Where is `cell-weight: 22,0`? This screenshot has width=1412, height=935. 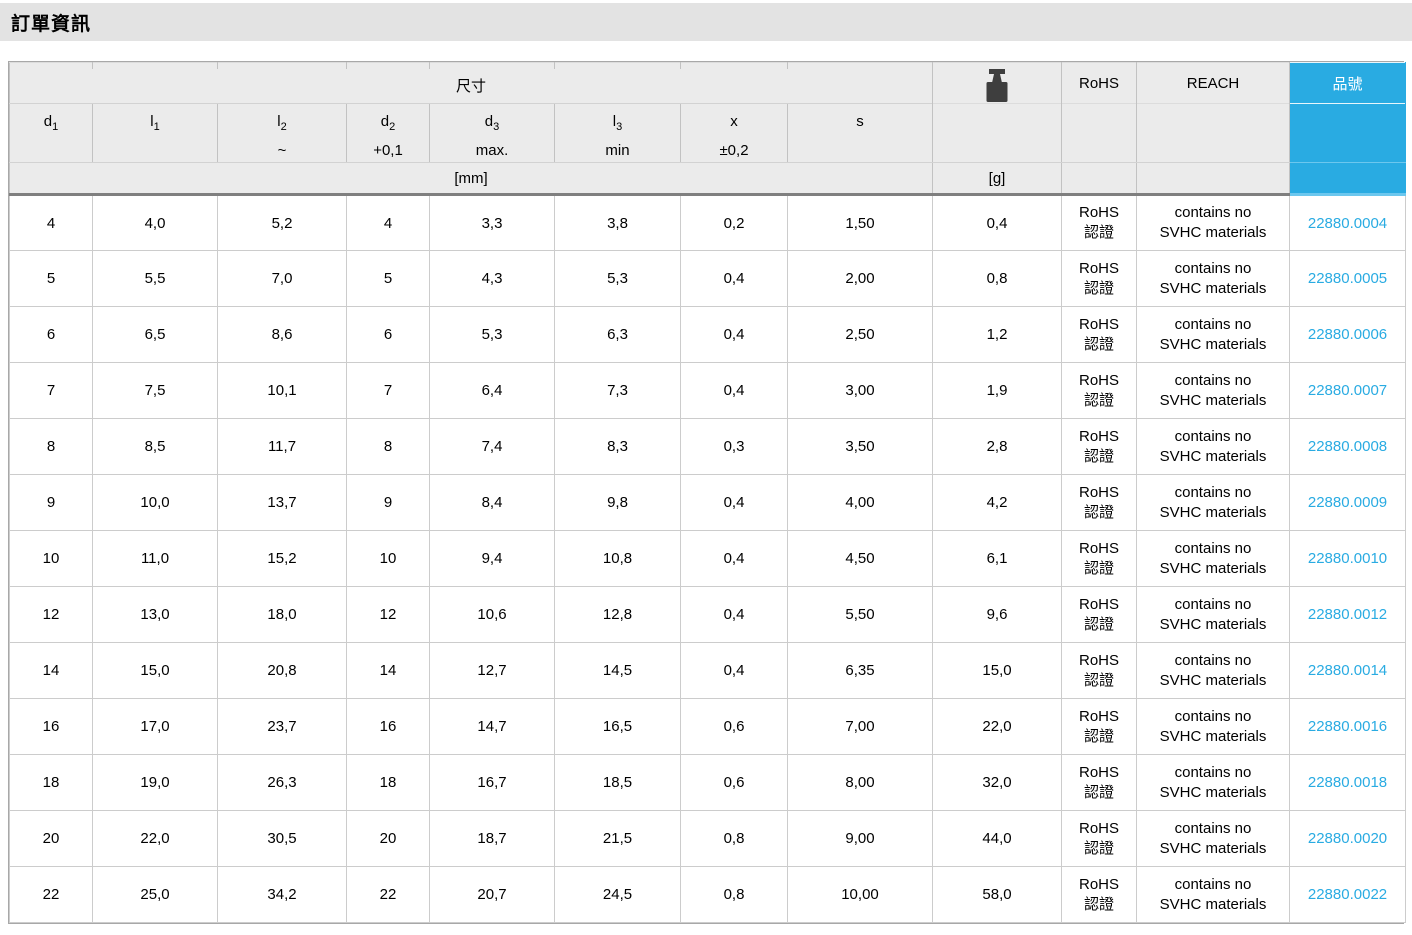
cell-weight: 22,0 is located at coordinates (997, 726).